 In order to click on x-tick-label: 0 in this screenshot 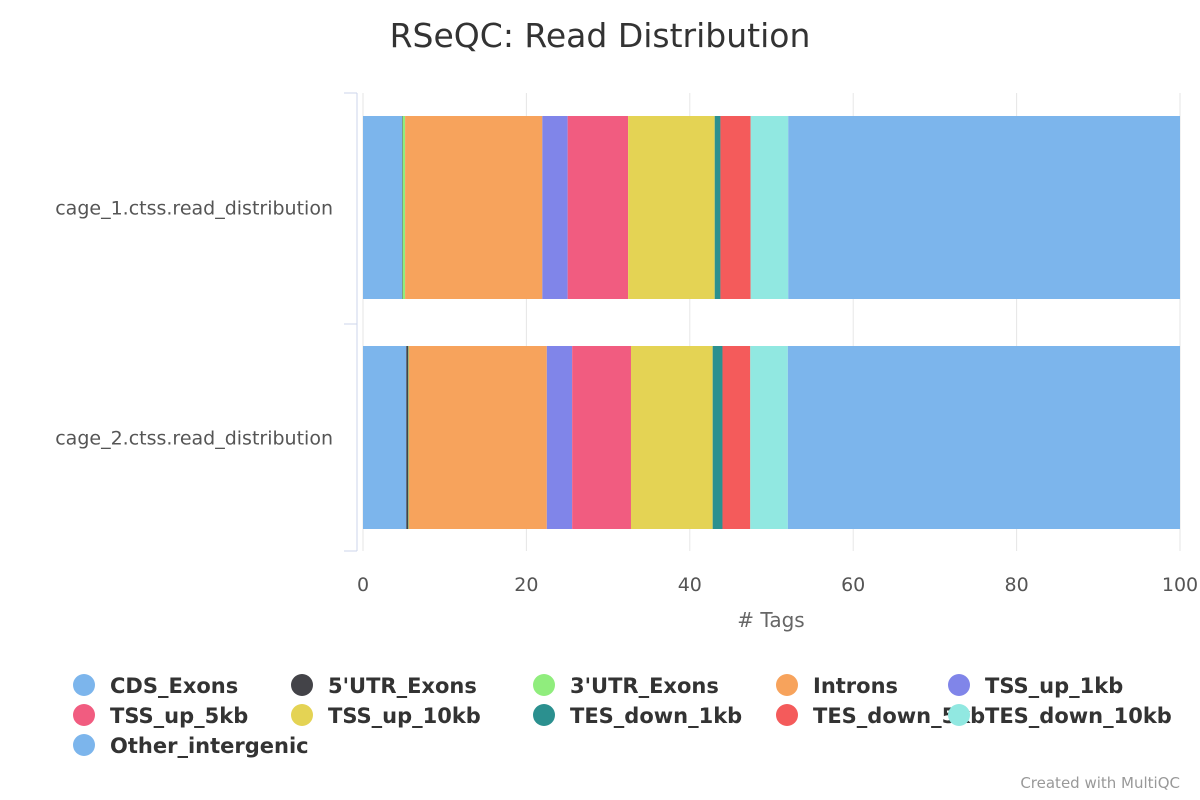, I will do `click(363, 585)`.